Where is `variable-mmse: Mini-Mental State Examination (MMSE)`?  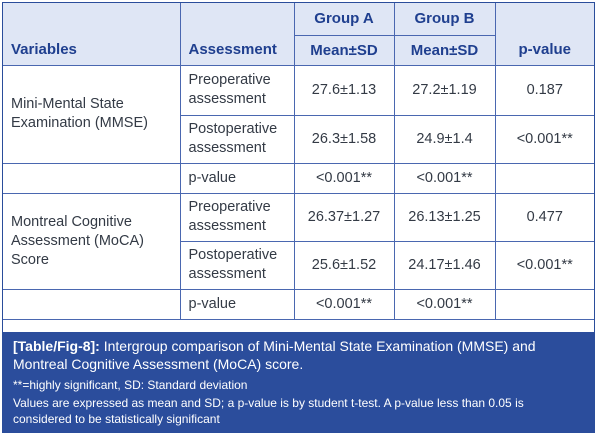 variable-mmse: Mini-Mental State Examination (MMSE) is located at coordinates (92, 114).